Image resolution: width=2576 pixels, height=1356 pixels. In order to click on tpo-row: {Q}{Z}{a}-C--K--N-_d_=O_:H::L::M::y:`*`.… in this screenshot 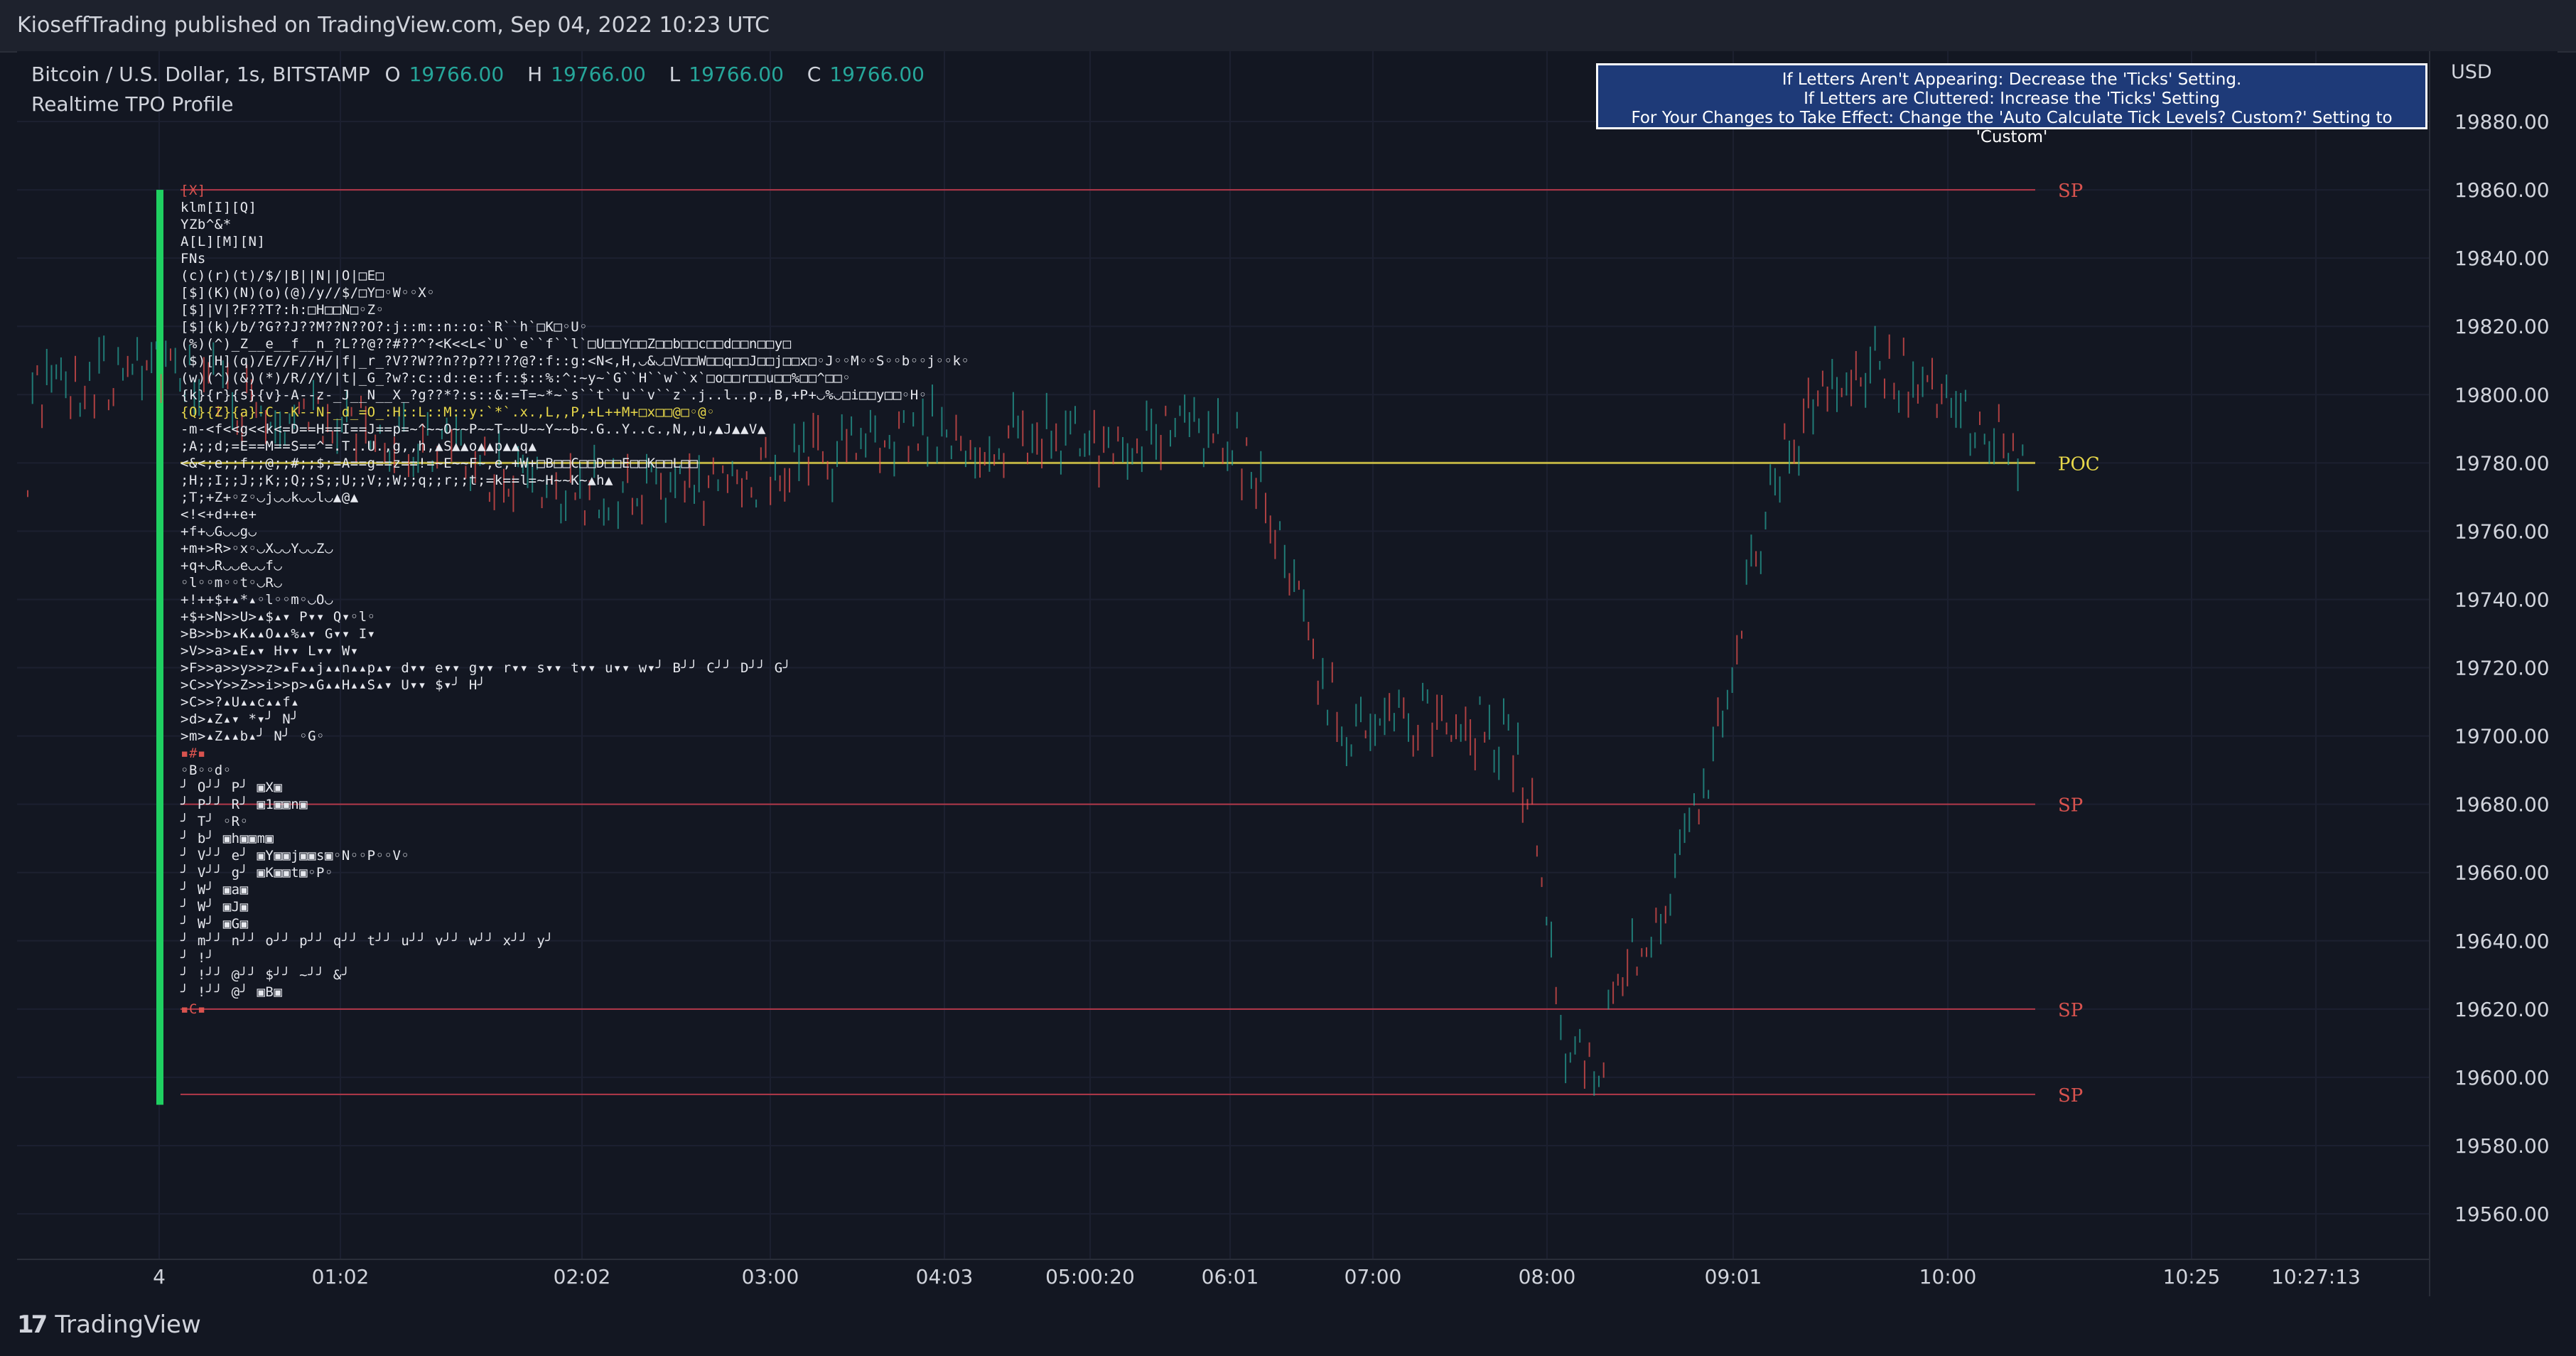, I will do `click(448, 412)`.